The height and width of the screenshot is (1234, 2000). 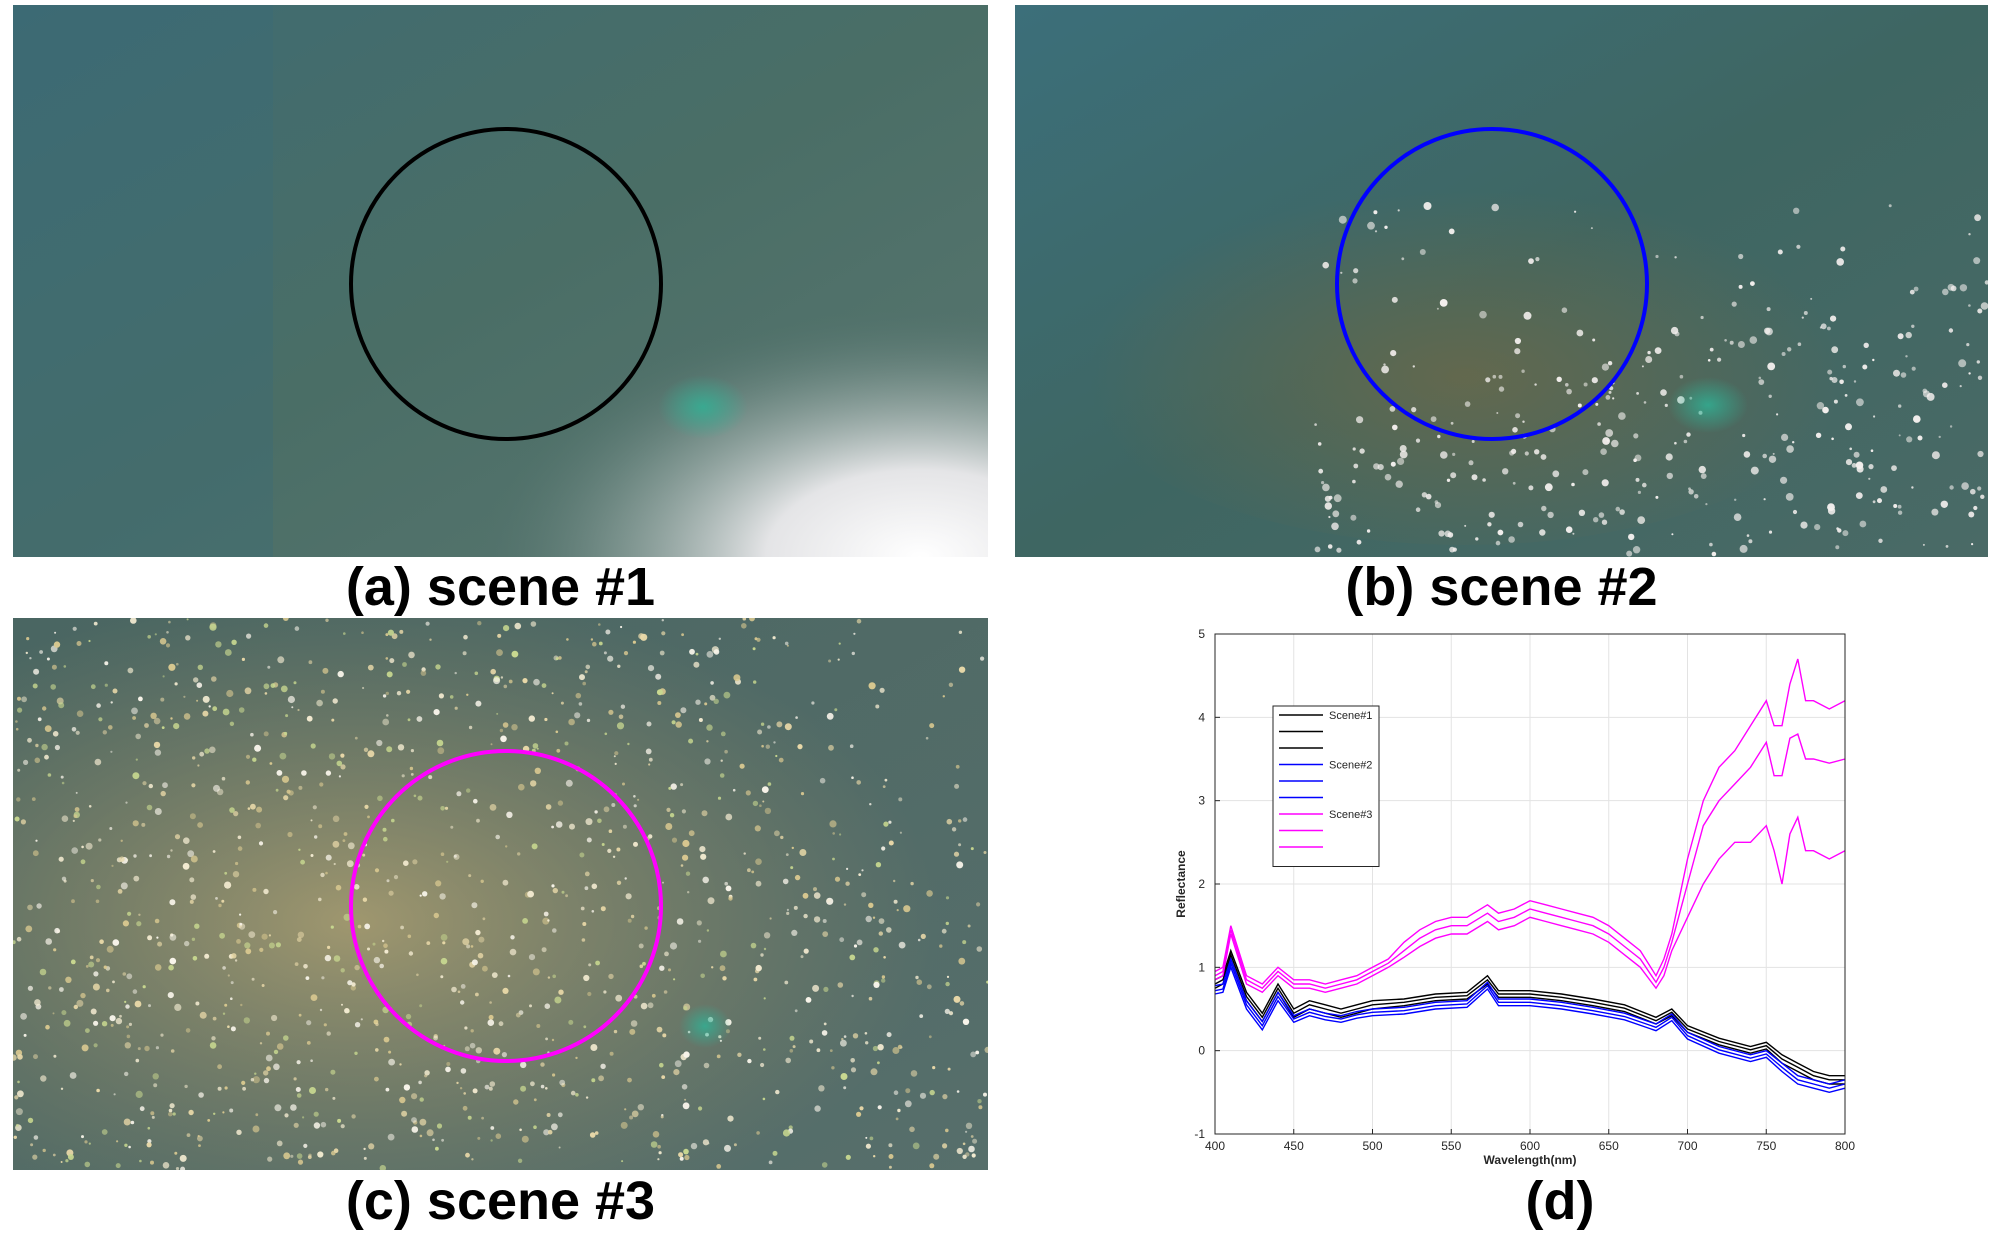 I want to click on x-tick-label: 700, so click(x=1687, y=1146).